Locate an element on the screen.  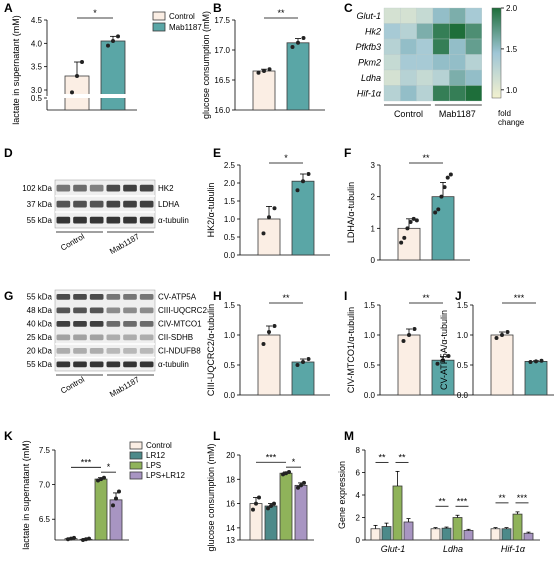
x-tick-label: Hif-1α is located at coordinates (513, 549).